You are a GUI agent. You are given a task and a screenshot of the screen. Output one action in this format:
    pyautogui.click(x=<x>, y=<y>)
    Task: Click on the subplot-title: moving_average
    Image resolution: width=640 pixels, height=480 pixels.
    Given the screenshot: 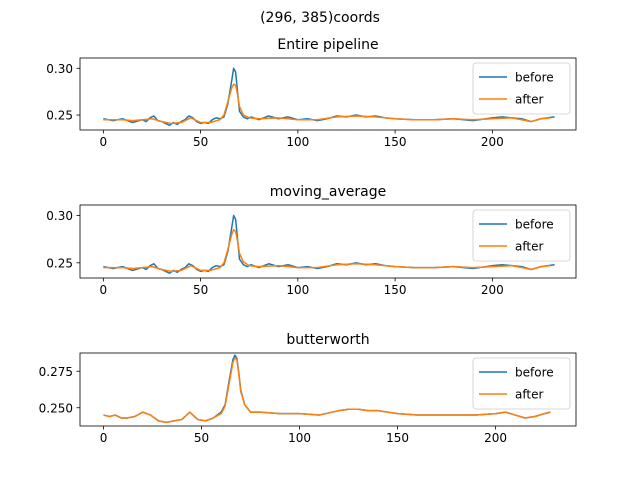 What is the action you would take?
    pyautogui.click(x=328, y=192)
    